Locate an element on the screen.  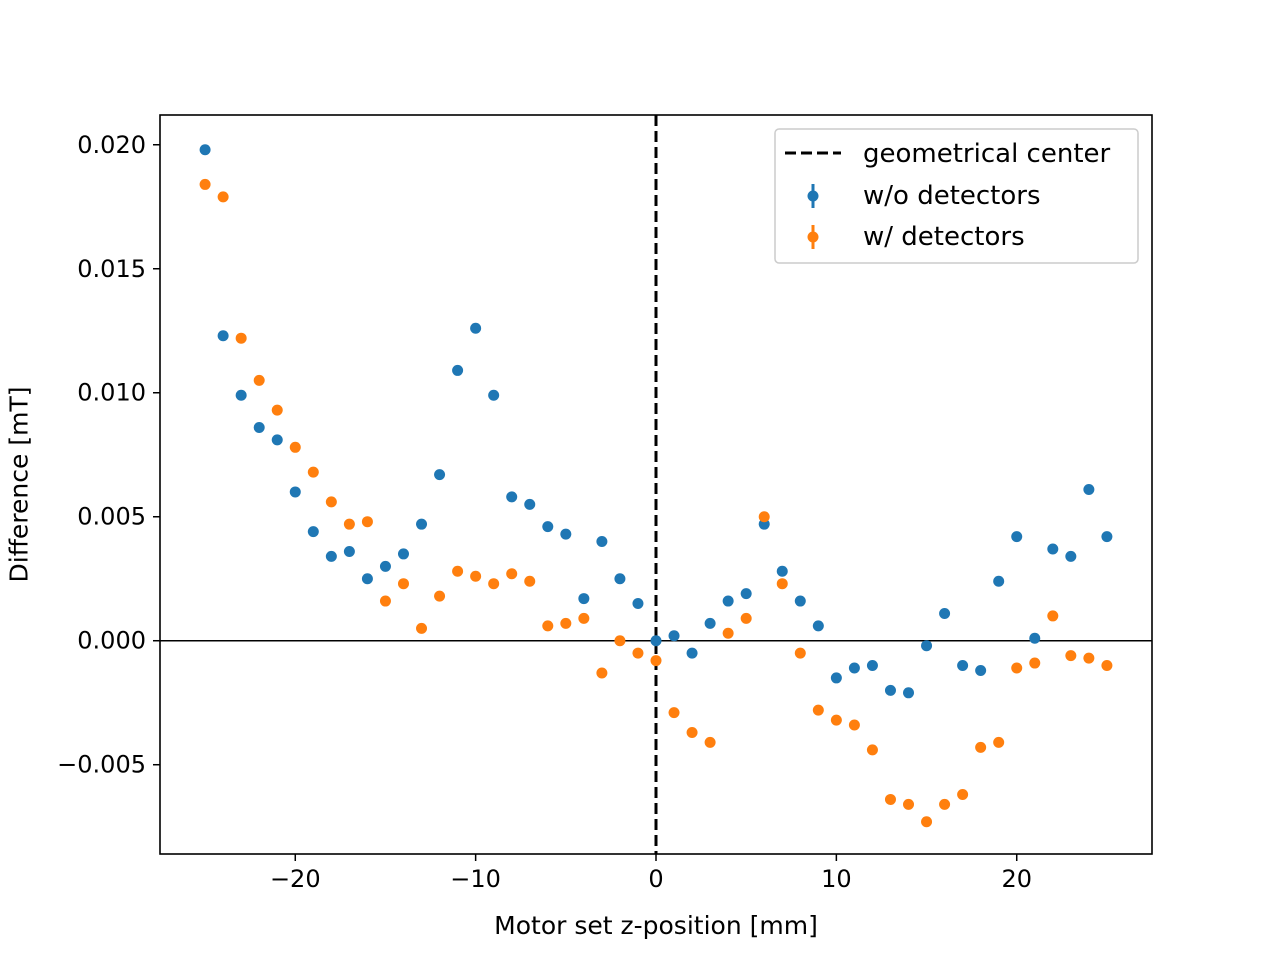
legend-wo-detectors-marker is located at coordinates (813, 196).